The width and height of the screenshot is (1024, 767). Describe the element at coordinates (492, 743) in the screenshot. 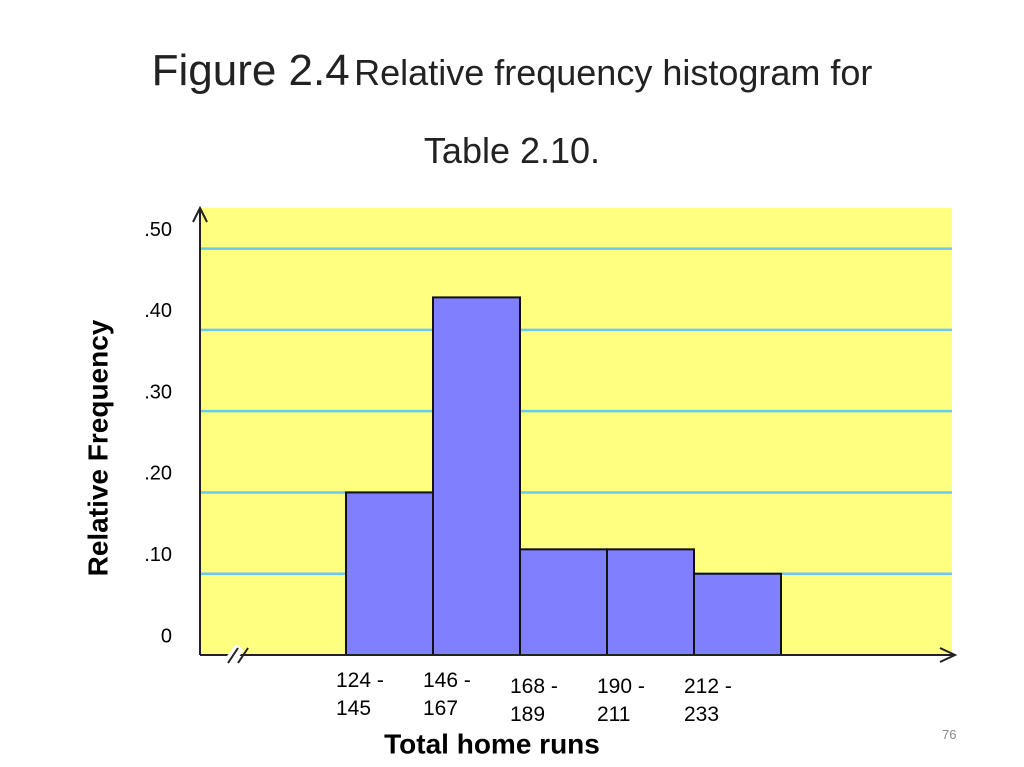

I see `x-axis-label: Total home runs` at that location.